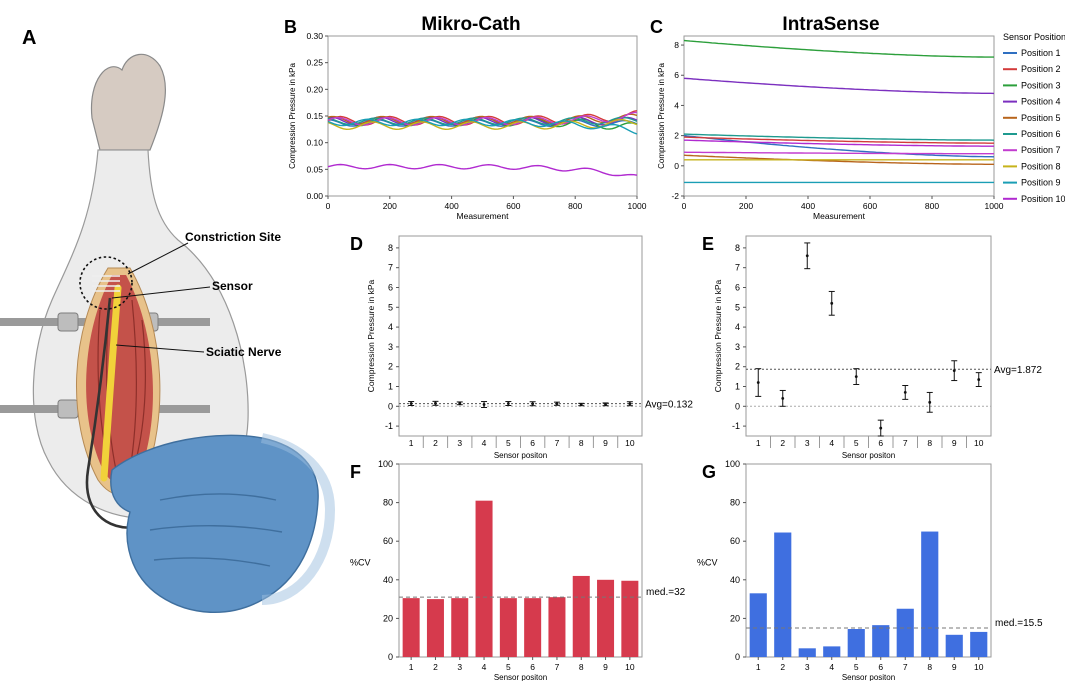 This screenshot has height=681, width=1065. What do you see at coordinates (1041, 102) in the screenshot?
I see `legend-entry-4: Position 4` at bounding box center [1041, 102].